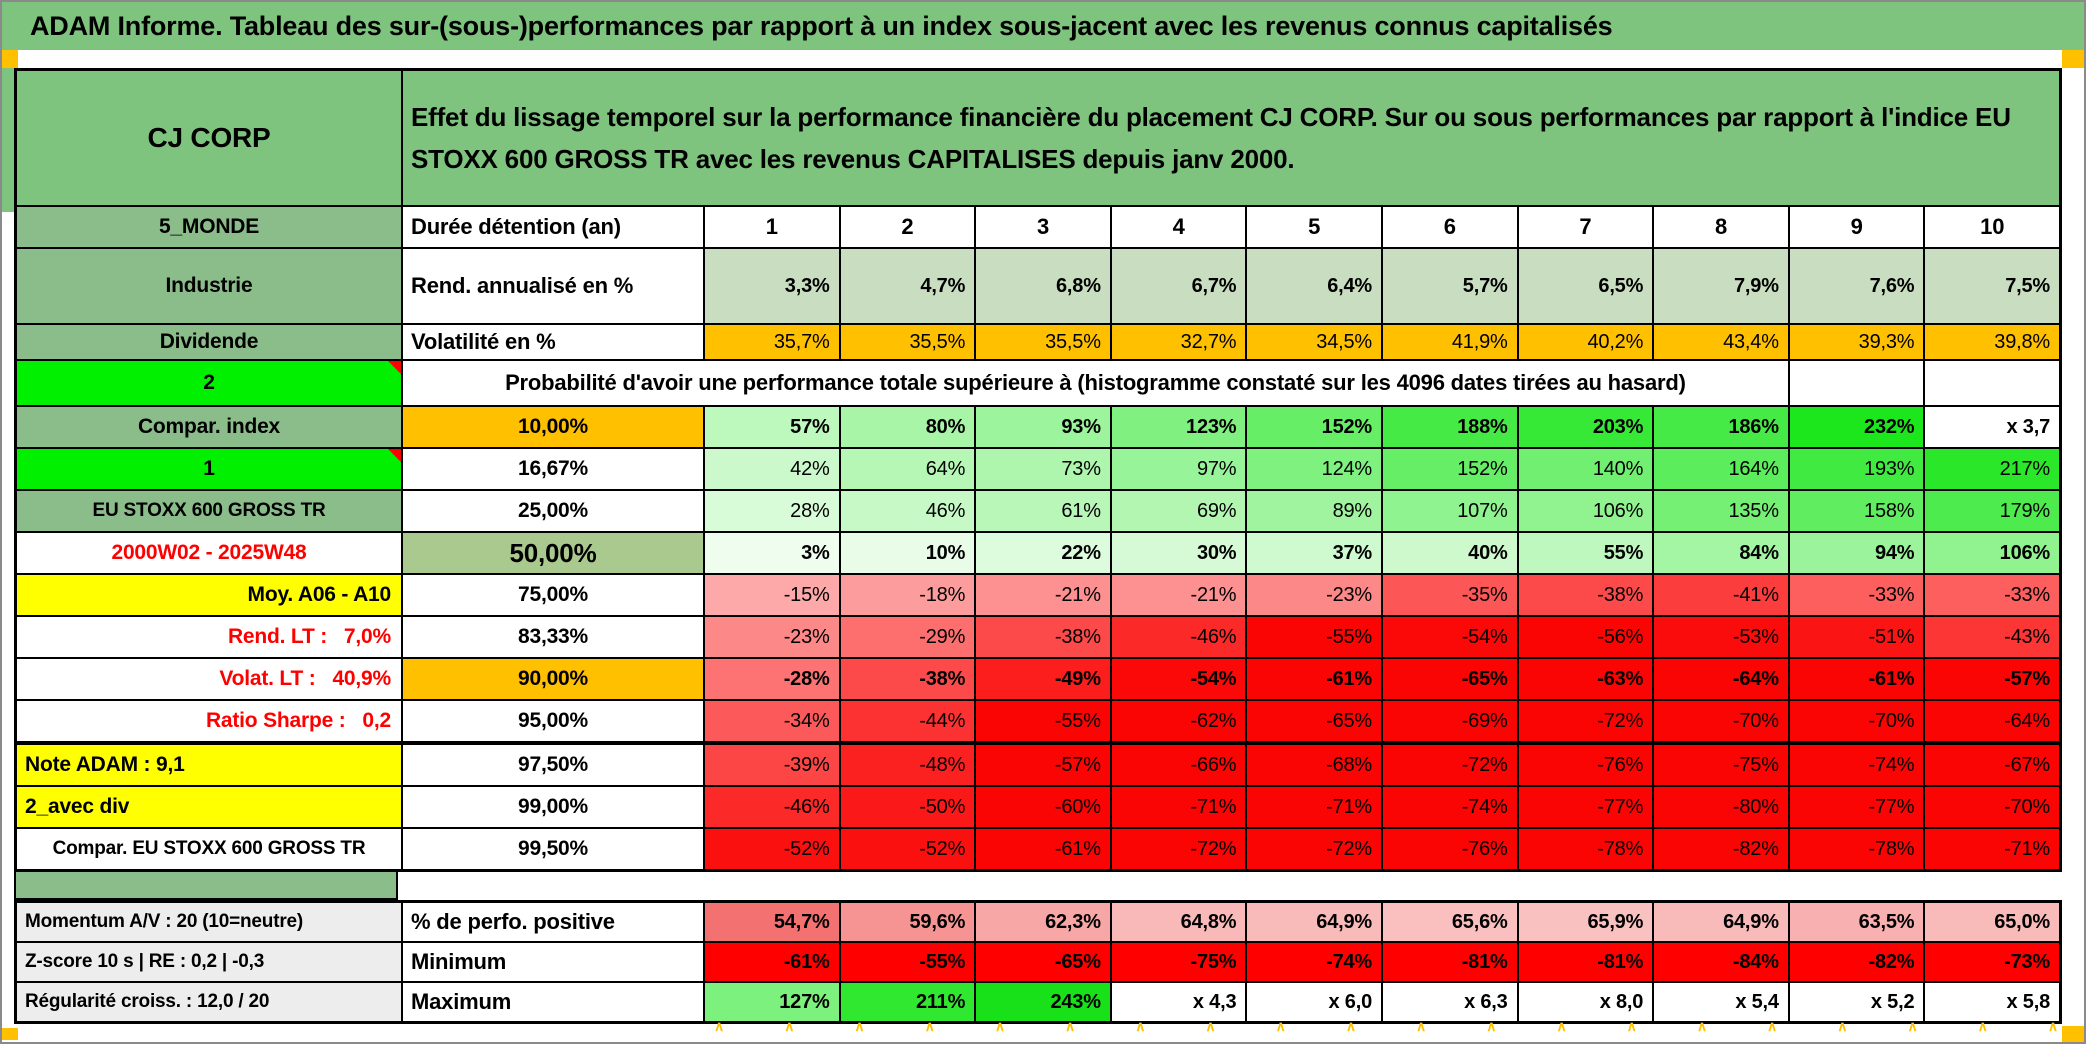 The image size is (2086, 1044). Describe the element at coordinates (1991, 679) in the screenshot. I see `value-cell: -57%` at that location.